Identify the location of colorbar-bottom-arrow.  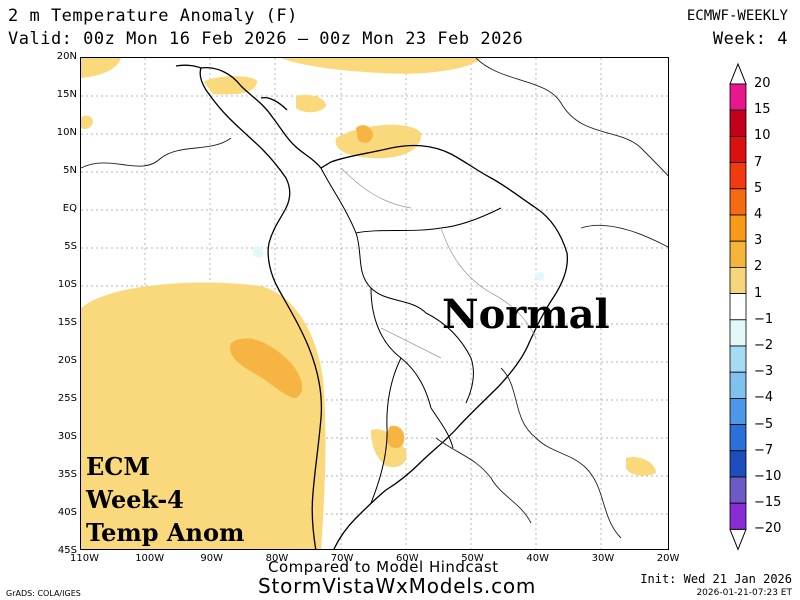
(738, 539).